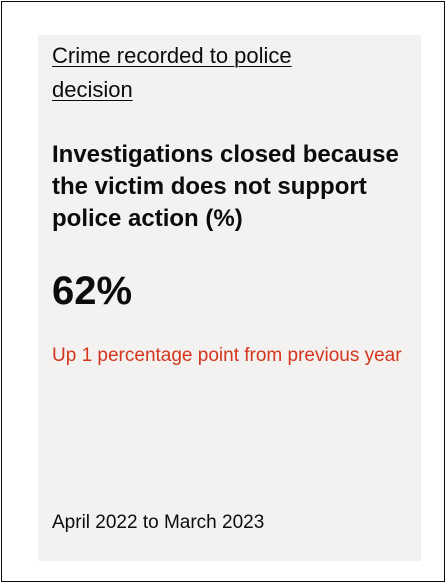 This screenshot has width=448, height=584. I want to click on metric-change-text: Up 1 percentage point from previous year, so click(227, 355).